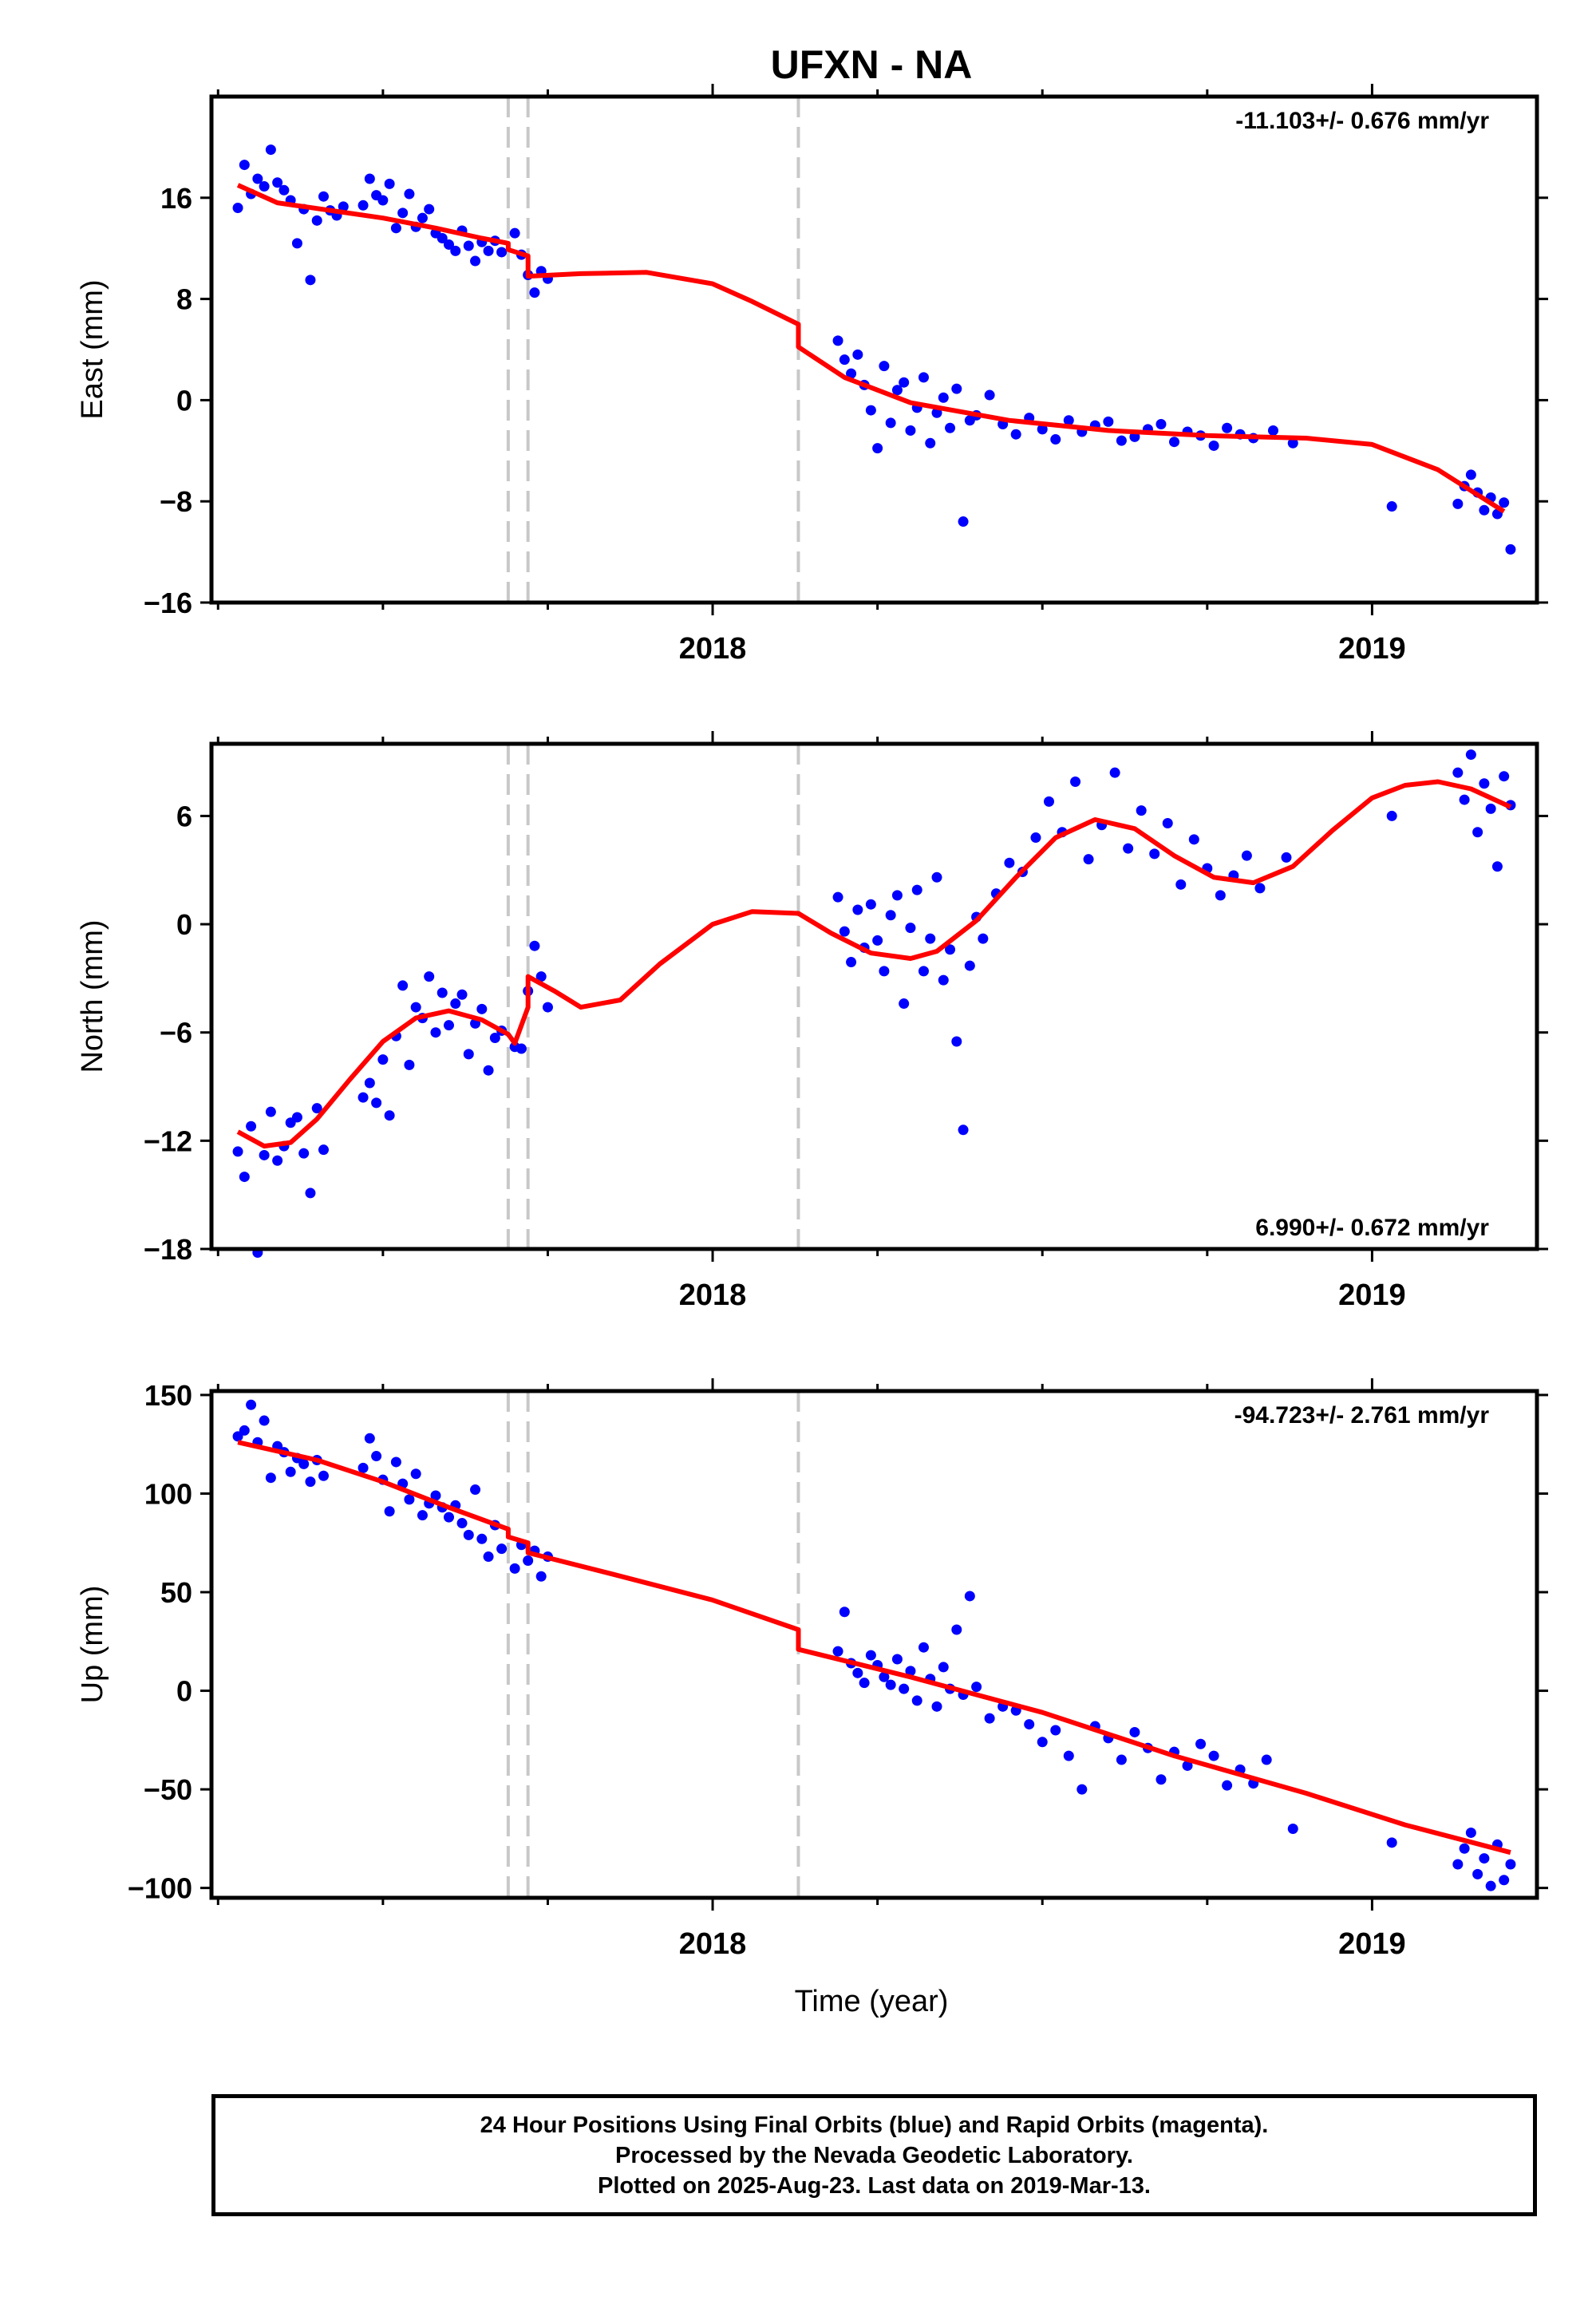  What do you see at coordinates (160, 1888) in the screenshot?
I see `up-y-tick-label: −100` at bounding box center [160, 1888].